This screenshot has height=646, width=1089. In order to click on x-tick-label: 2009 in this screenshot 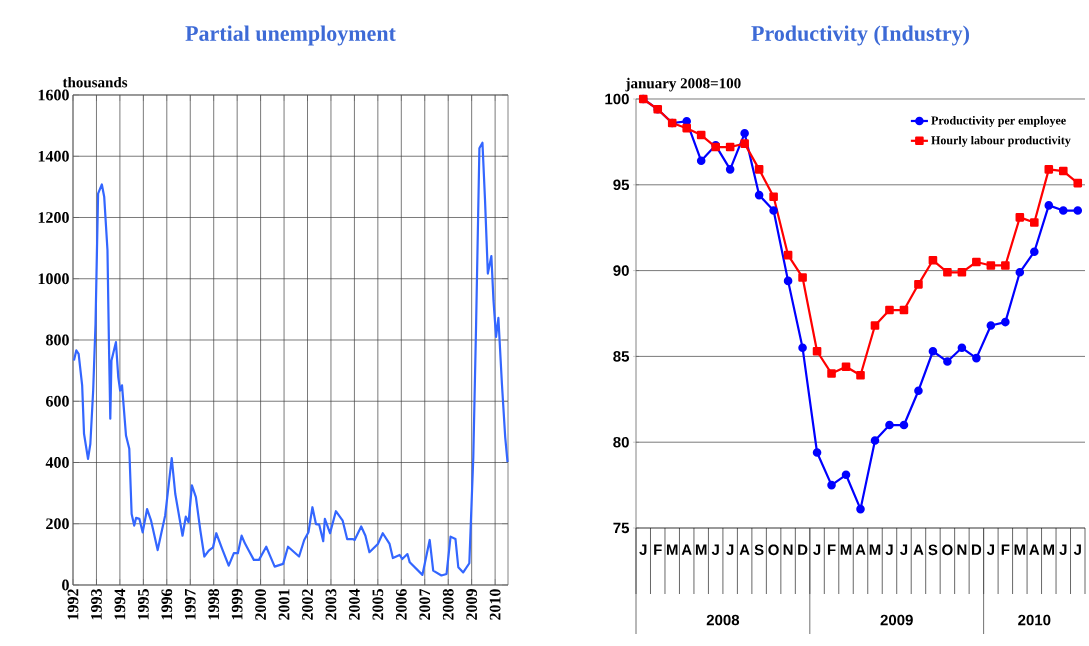, I will do `click(472, 604)`.